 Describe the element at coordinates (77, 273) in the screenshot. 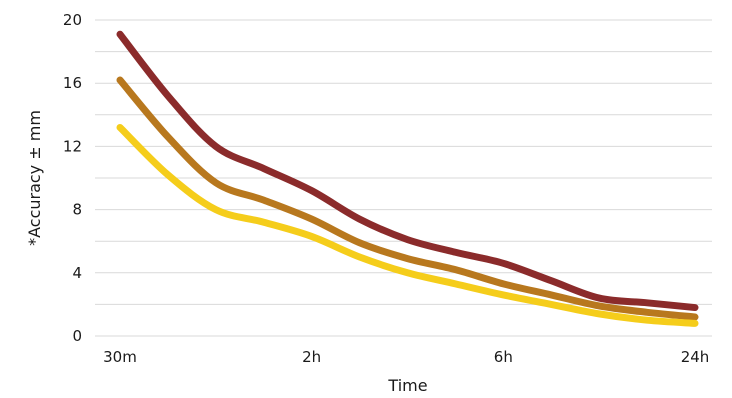

I see `y-tick-label: 4` at that location.